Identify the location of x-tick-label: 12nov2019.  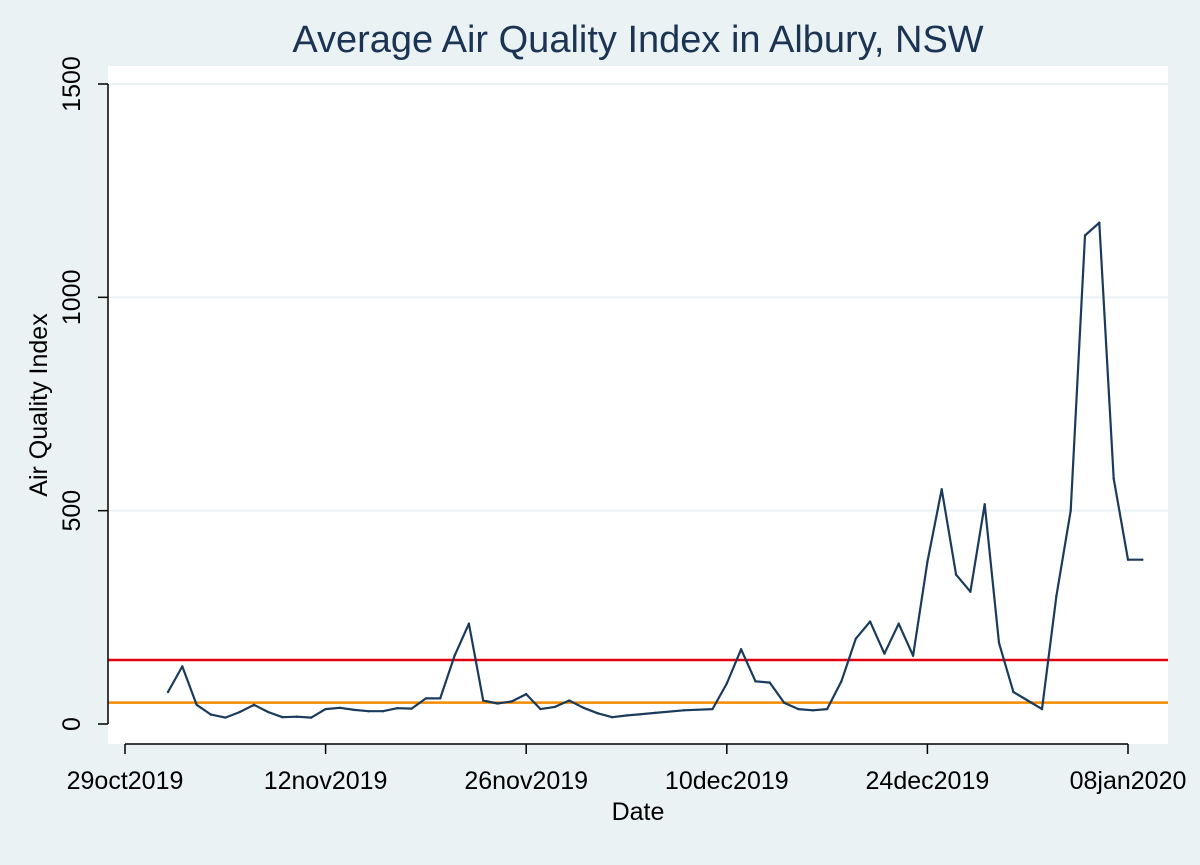
(326, 781).